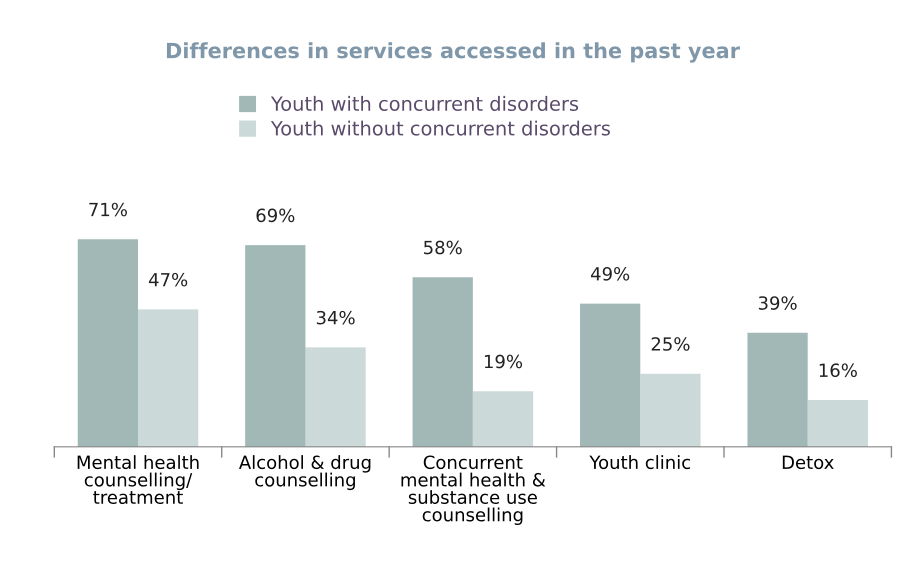 The height and width of the screenshot is (581, 905). What do you see at coordinates (503, 361) in the screenshot?
I see `data-label: 19%` at bounding box center [503, 361].